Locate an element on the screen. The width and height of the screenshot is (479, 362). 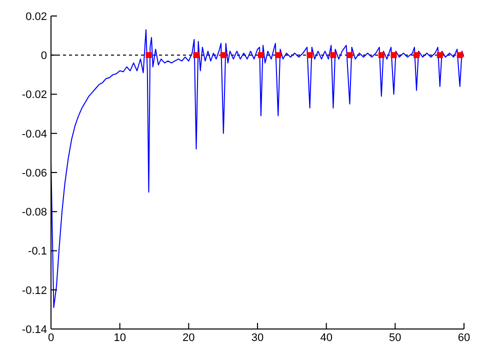
x-tick-label: 20 is located at coordinates (188, 338).